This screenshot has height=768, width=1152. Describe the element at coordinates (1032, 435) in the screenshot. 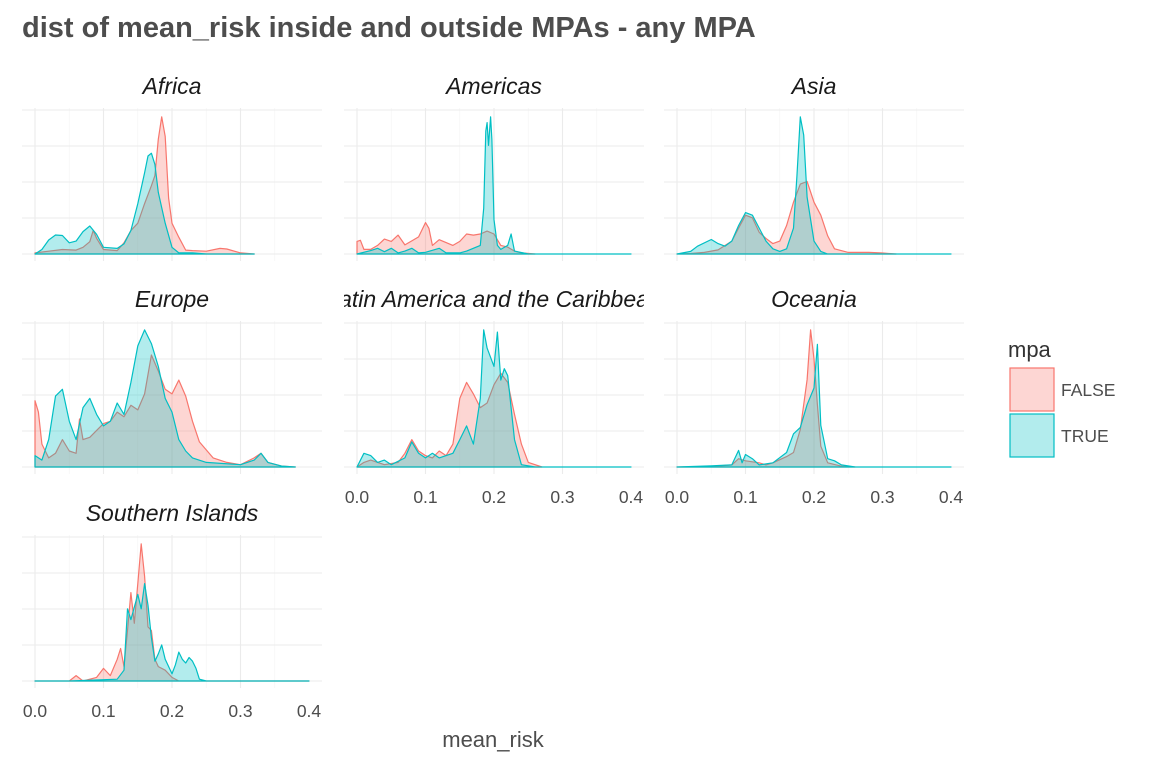

I see `legend-key-true` at that location.